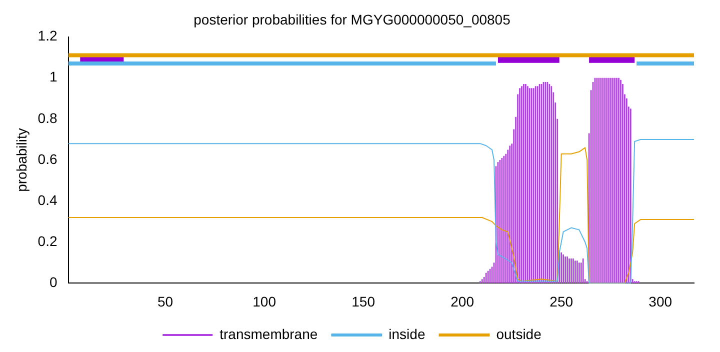 This screenshot has width=720, height=352. What do you see at coordinates (352, 19) in the screenshot?
I see `chart-title: posterior probabilities for MGYG000000050_00805` at bounding box center [352, 19].